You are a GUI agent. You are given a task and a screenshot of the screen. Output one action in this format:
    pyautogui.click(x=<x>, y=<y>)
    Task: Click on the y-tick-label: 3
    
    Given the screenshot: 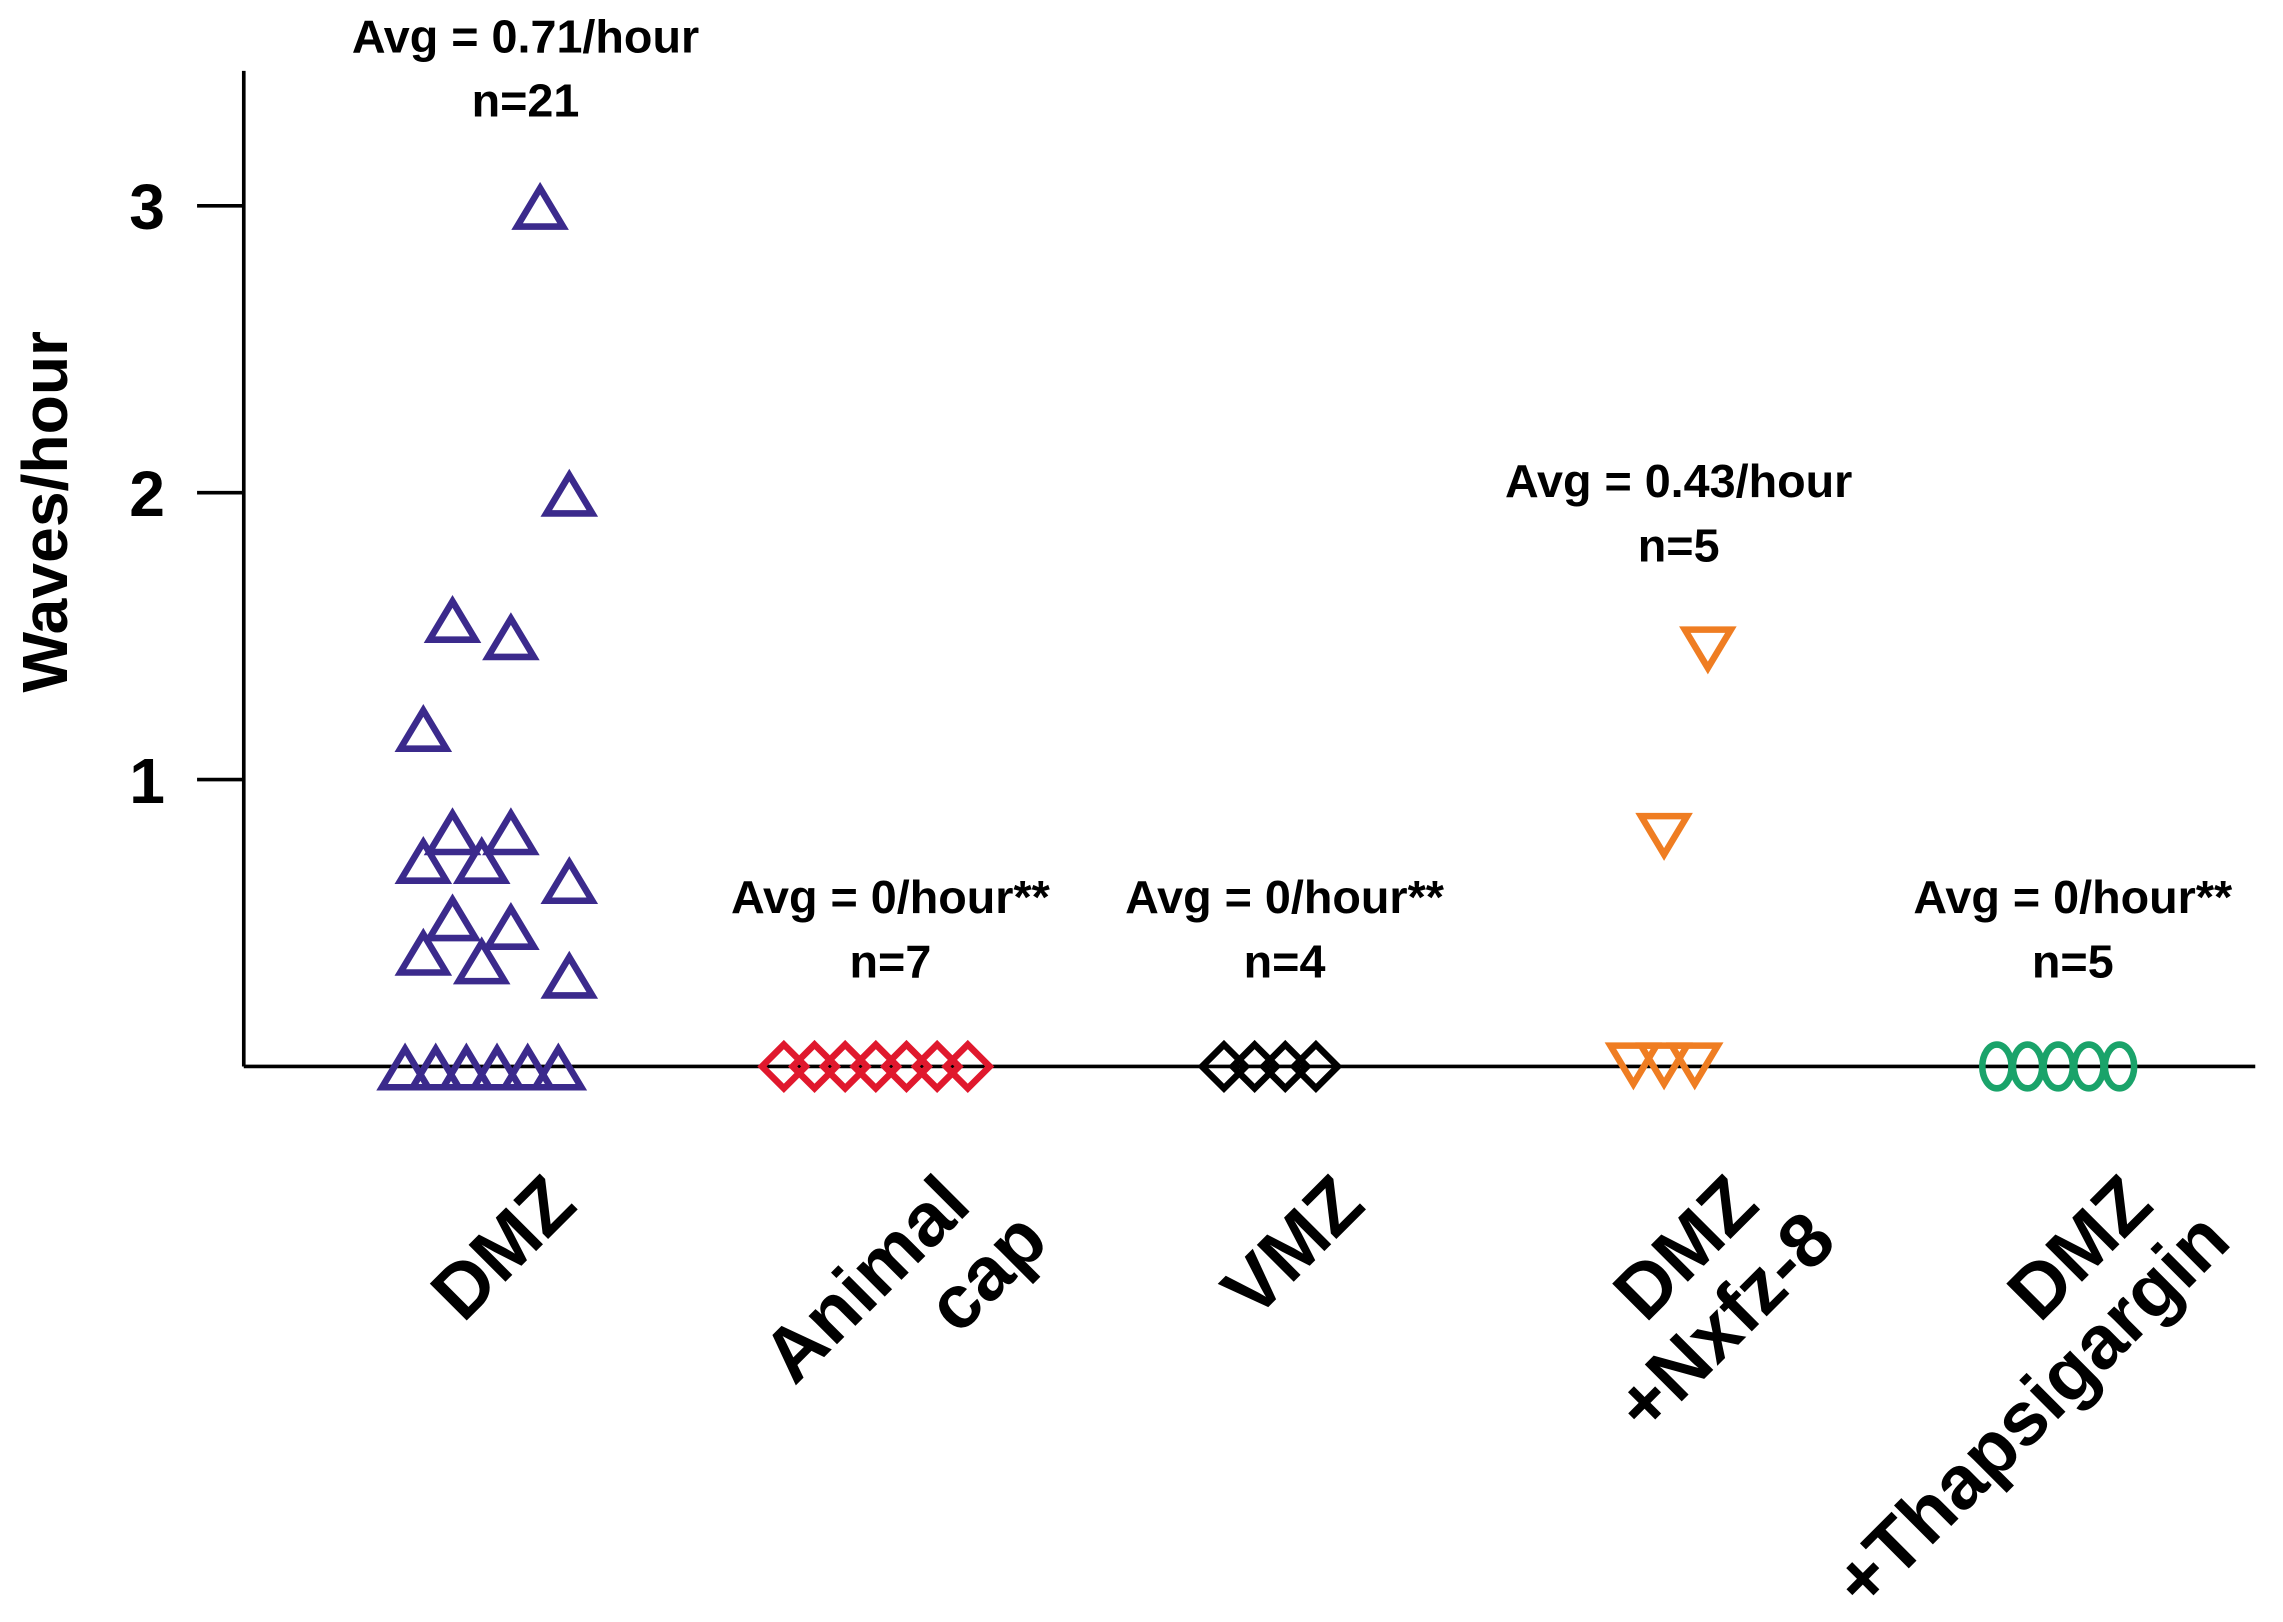 What is the action you would take?
    pyautogui.click(x=147, y=207)
    